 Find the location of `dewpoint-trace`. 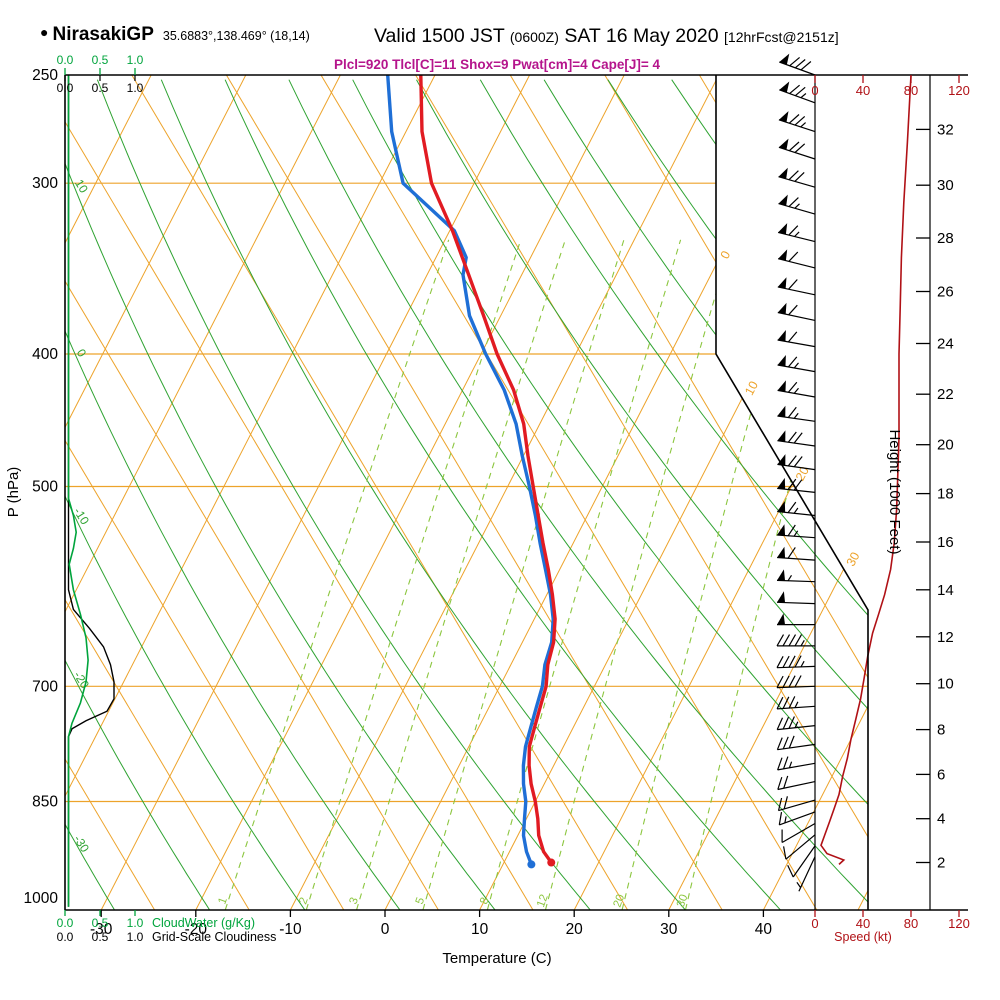

dewpoint-trace is located at coordinates (470, 471).